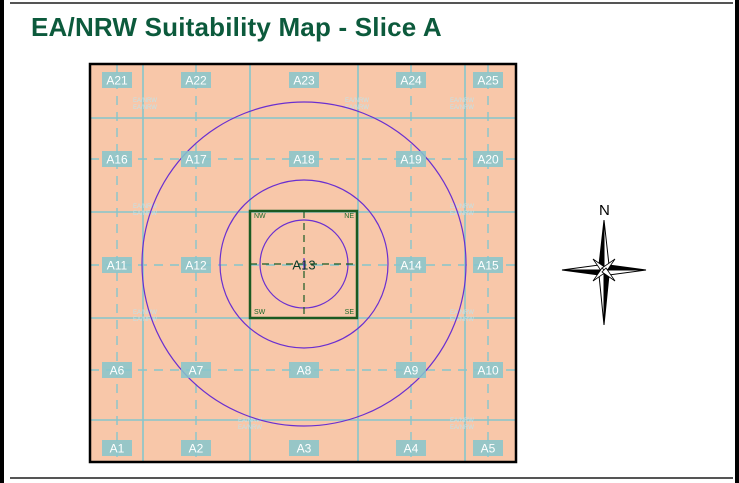 The height and width of the screenshot is (483, 739). Describe the element at coordinates (260, 312) in the screenshot. I see `corner-label-sw: SW` at that location.